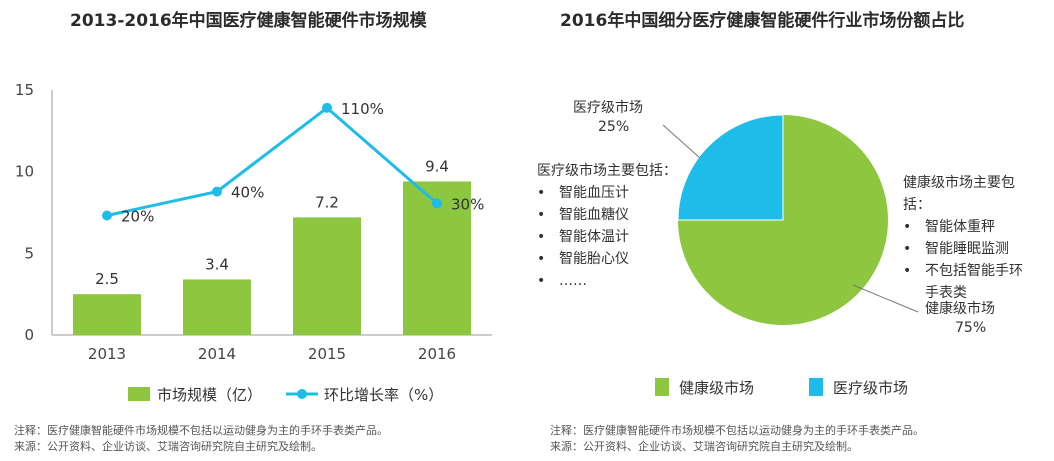 This screenshot has height=461, width=1054. I want to click on list-item: • 智能体重秤, so click(963, 227).